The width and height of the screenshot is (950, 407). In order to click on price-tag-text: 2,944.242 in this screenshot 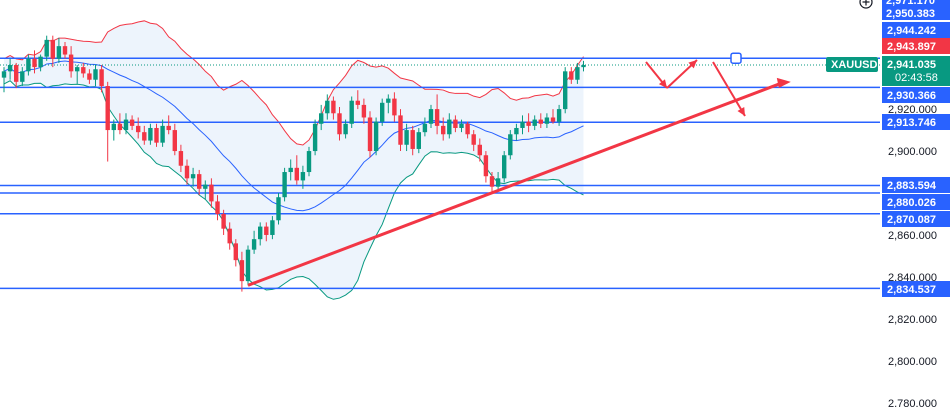, I will do `click(911, 31)`.